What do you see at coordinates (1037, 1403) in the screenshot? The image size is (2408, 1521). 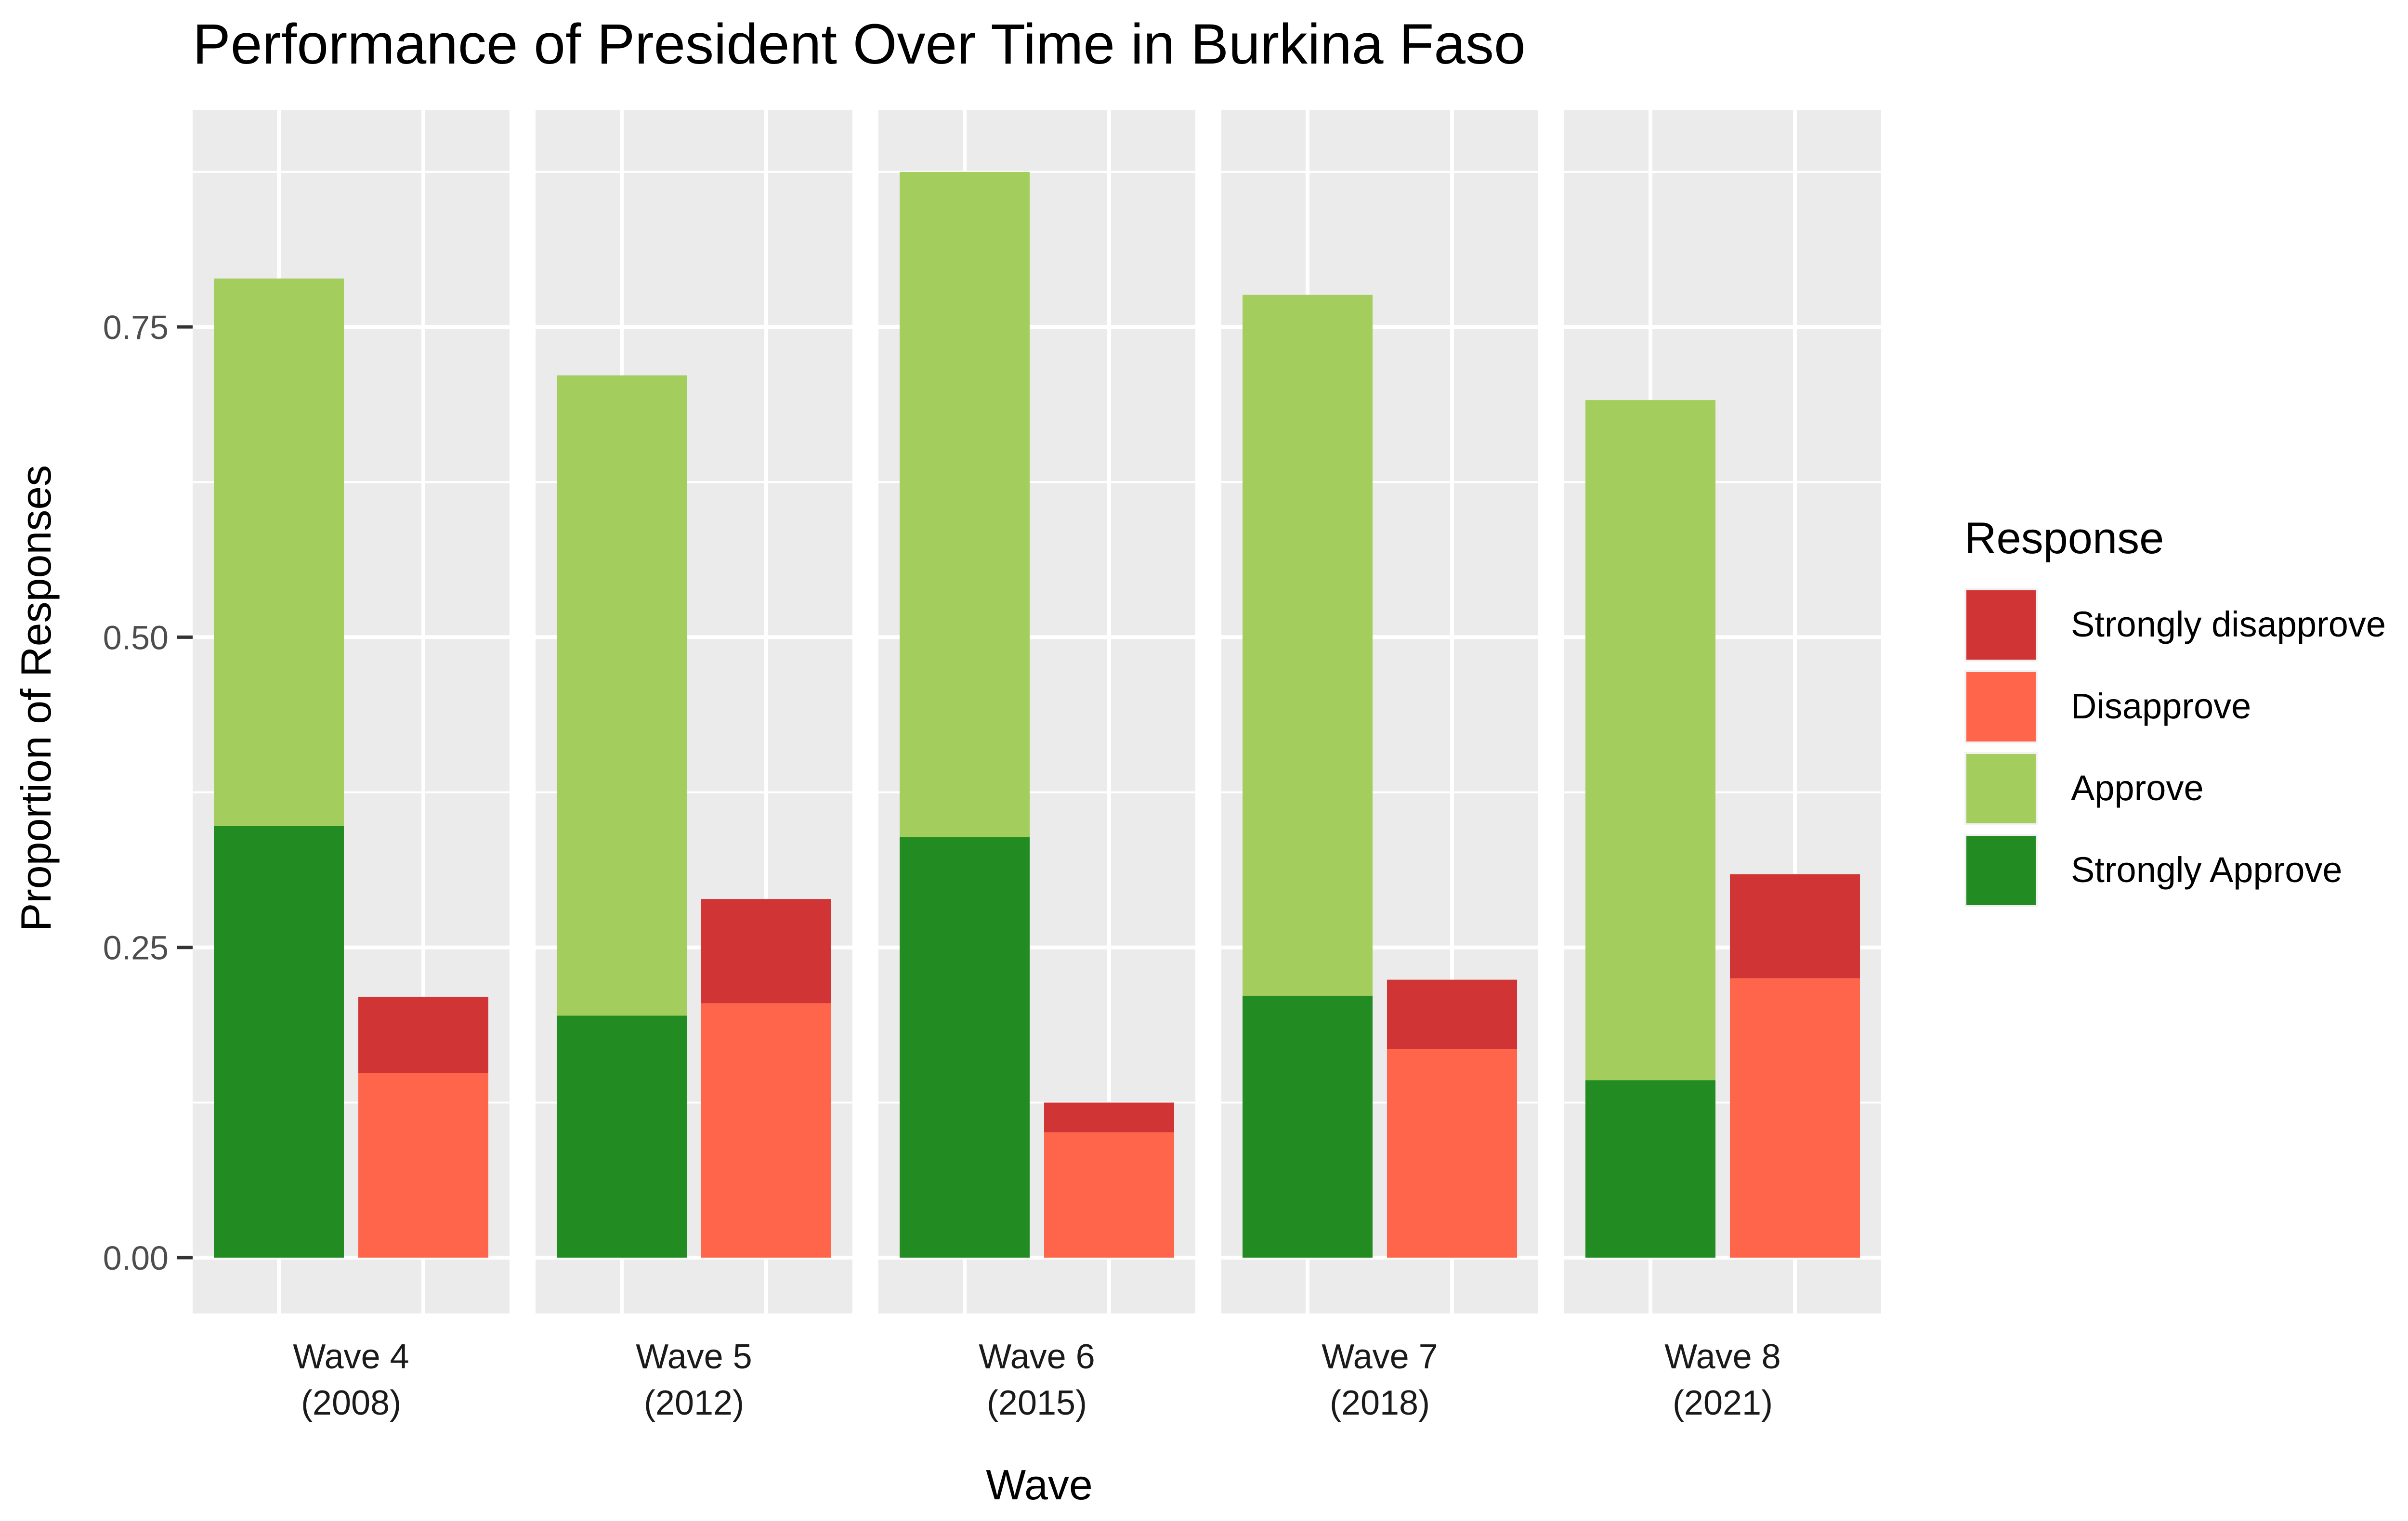 I see `x-tick-label-year: (2015)` at bounding box center [1037, 1403].